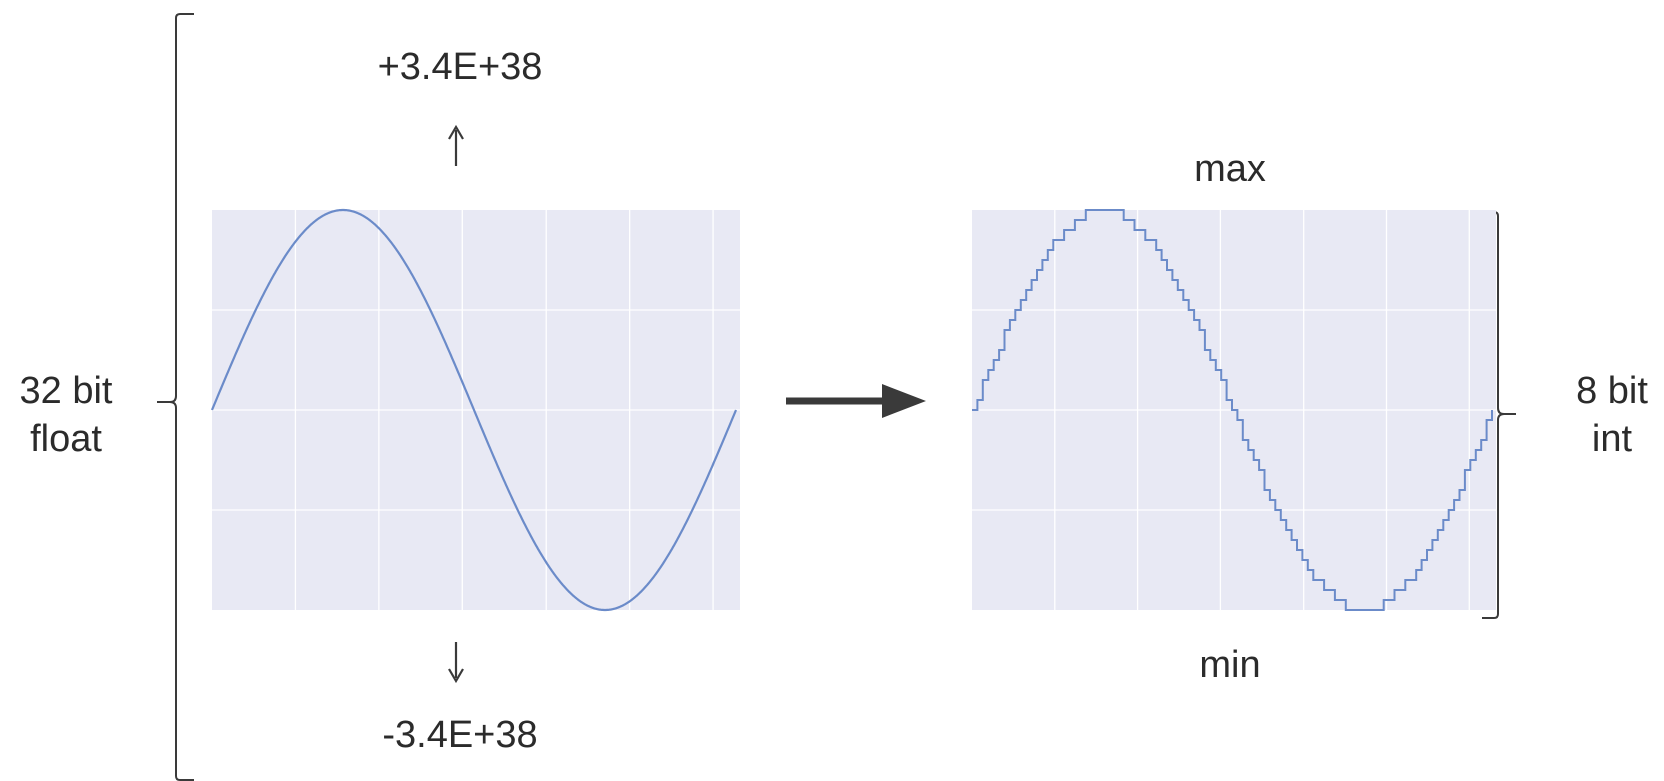 This screenshot has height=781, width=1664. I want to click on source-type-label: 32 bit float, so click(66, 415).